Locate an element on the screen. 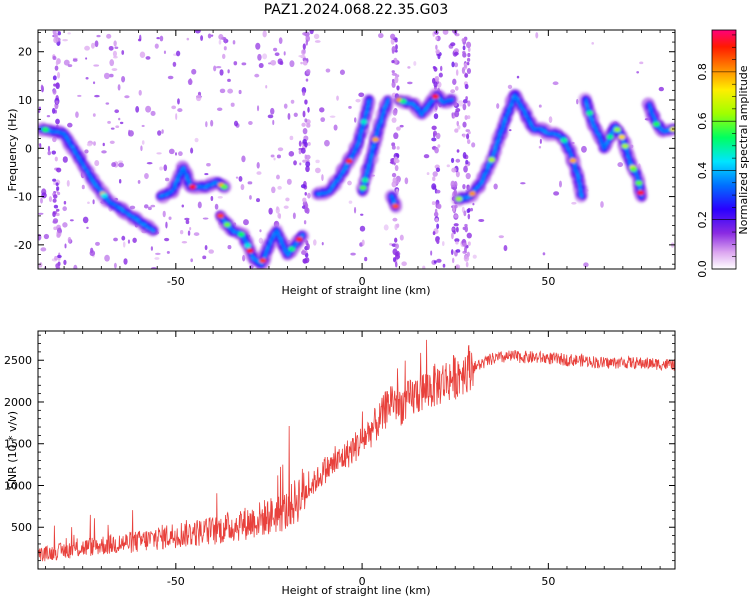  spectrogram-x-tick-label: -50 is located at coordinates (176, 281).